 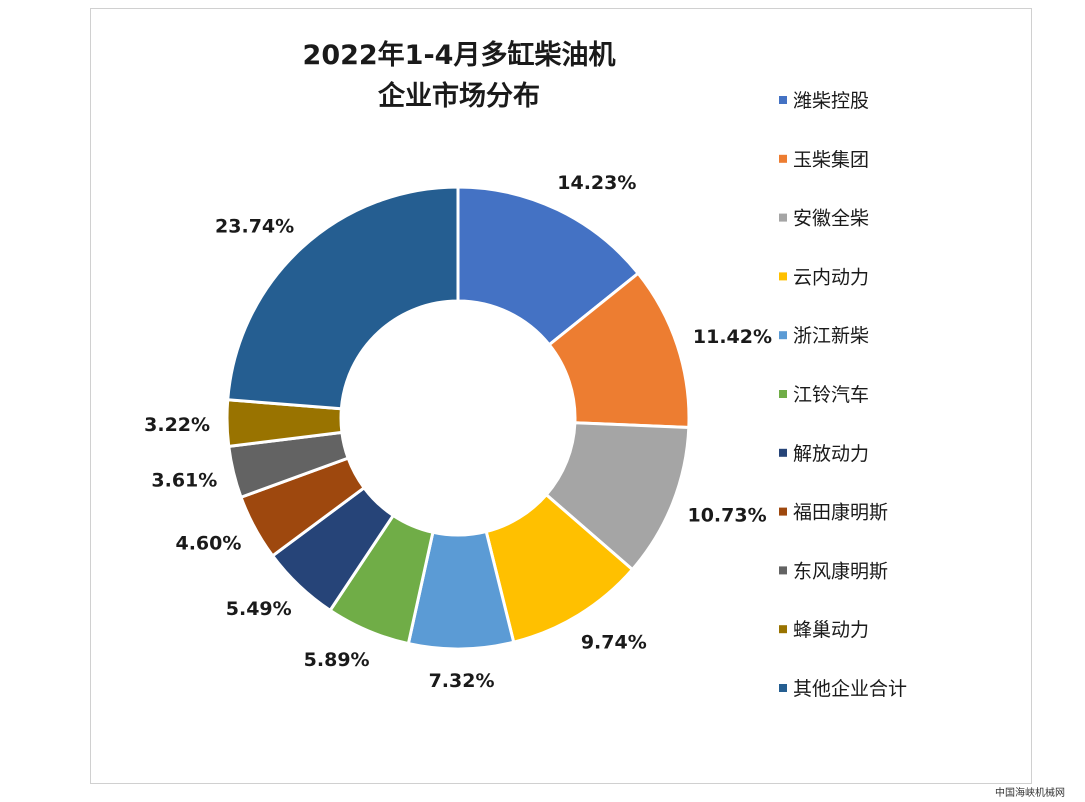 I want to click on data-label-2: 11.42%, so click(x=732, y=337).